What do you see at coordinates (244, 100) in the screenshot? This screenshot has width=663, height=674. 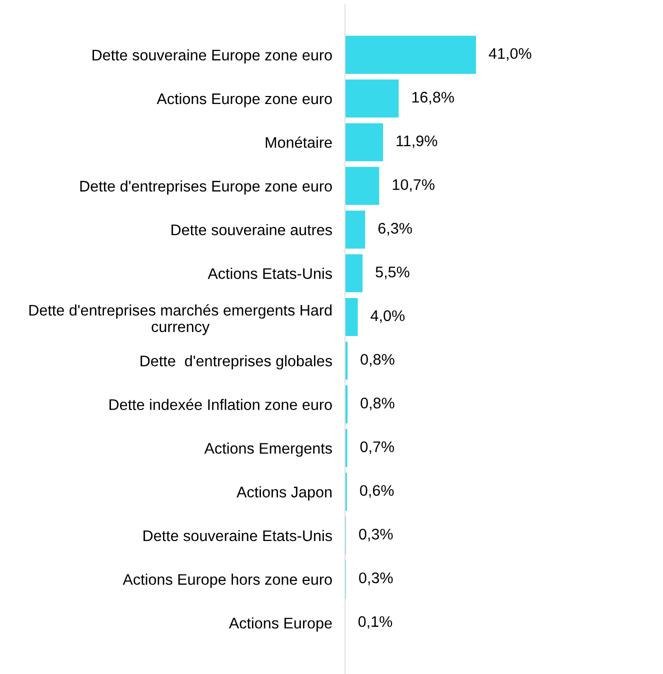 I see `y-tick-label: Actions Europe zone euro` at bounding box center [244, 100].